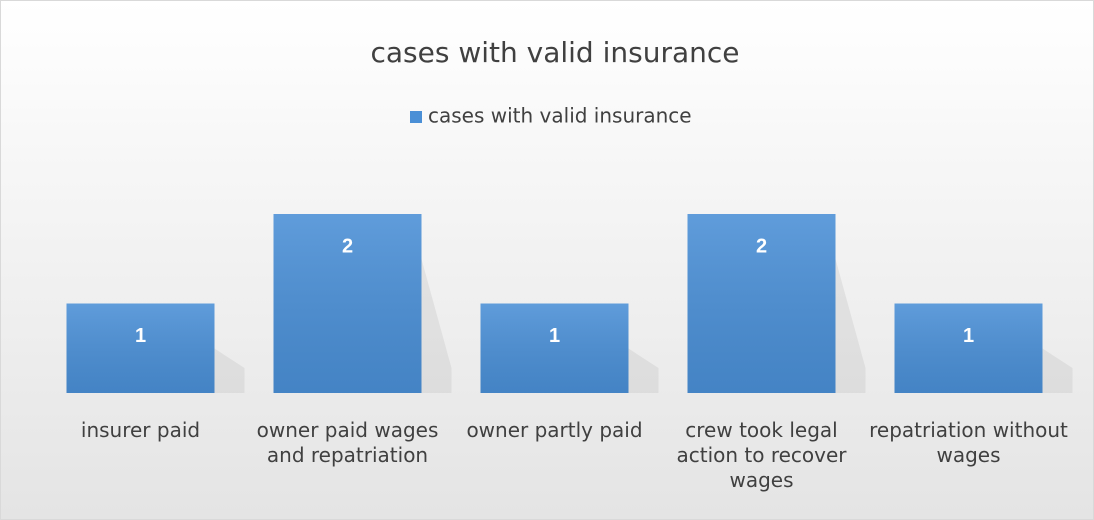 This screenshot has height=520, width=1094. Describe the element at coordinates (554, 52) in the screenshot. I see `chart-title: cases with valid insurance` at that location.